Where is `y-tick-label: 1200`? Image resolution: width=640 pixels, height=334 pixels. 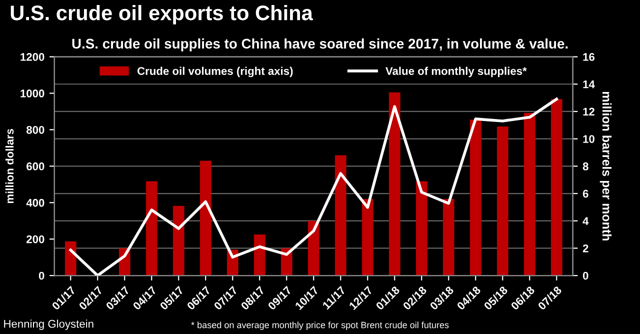
y-tick-label: 1200 is located at coordinates (32, 57).